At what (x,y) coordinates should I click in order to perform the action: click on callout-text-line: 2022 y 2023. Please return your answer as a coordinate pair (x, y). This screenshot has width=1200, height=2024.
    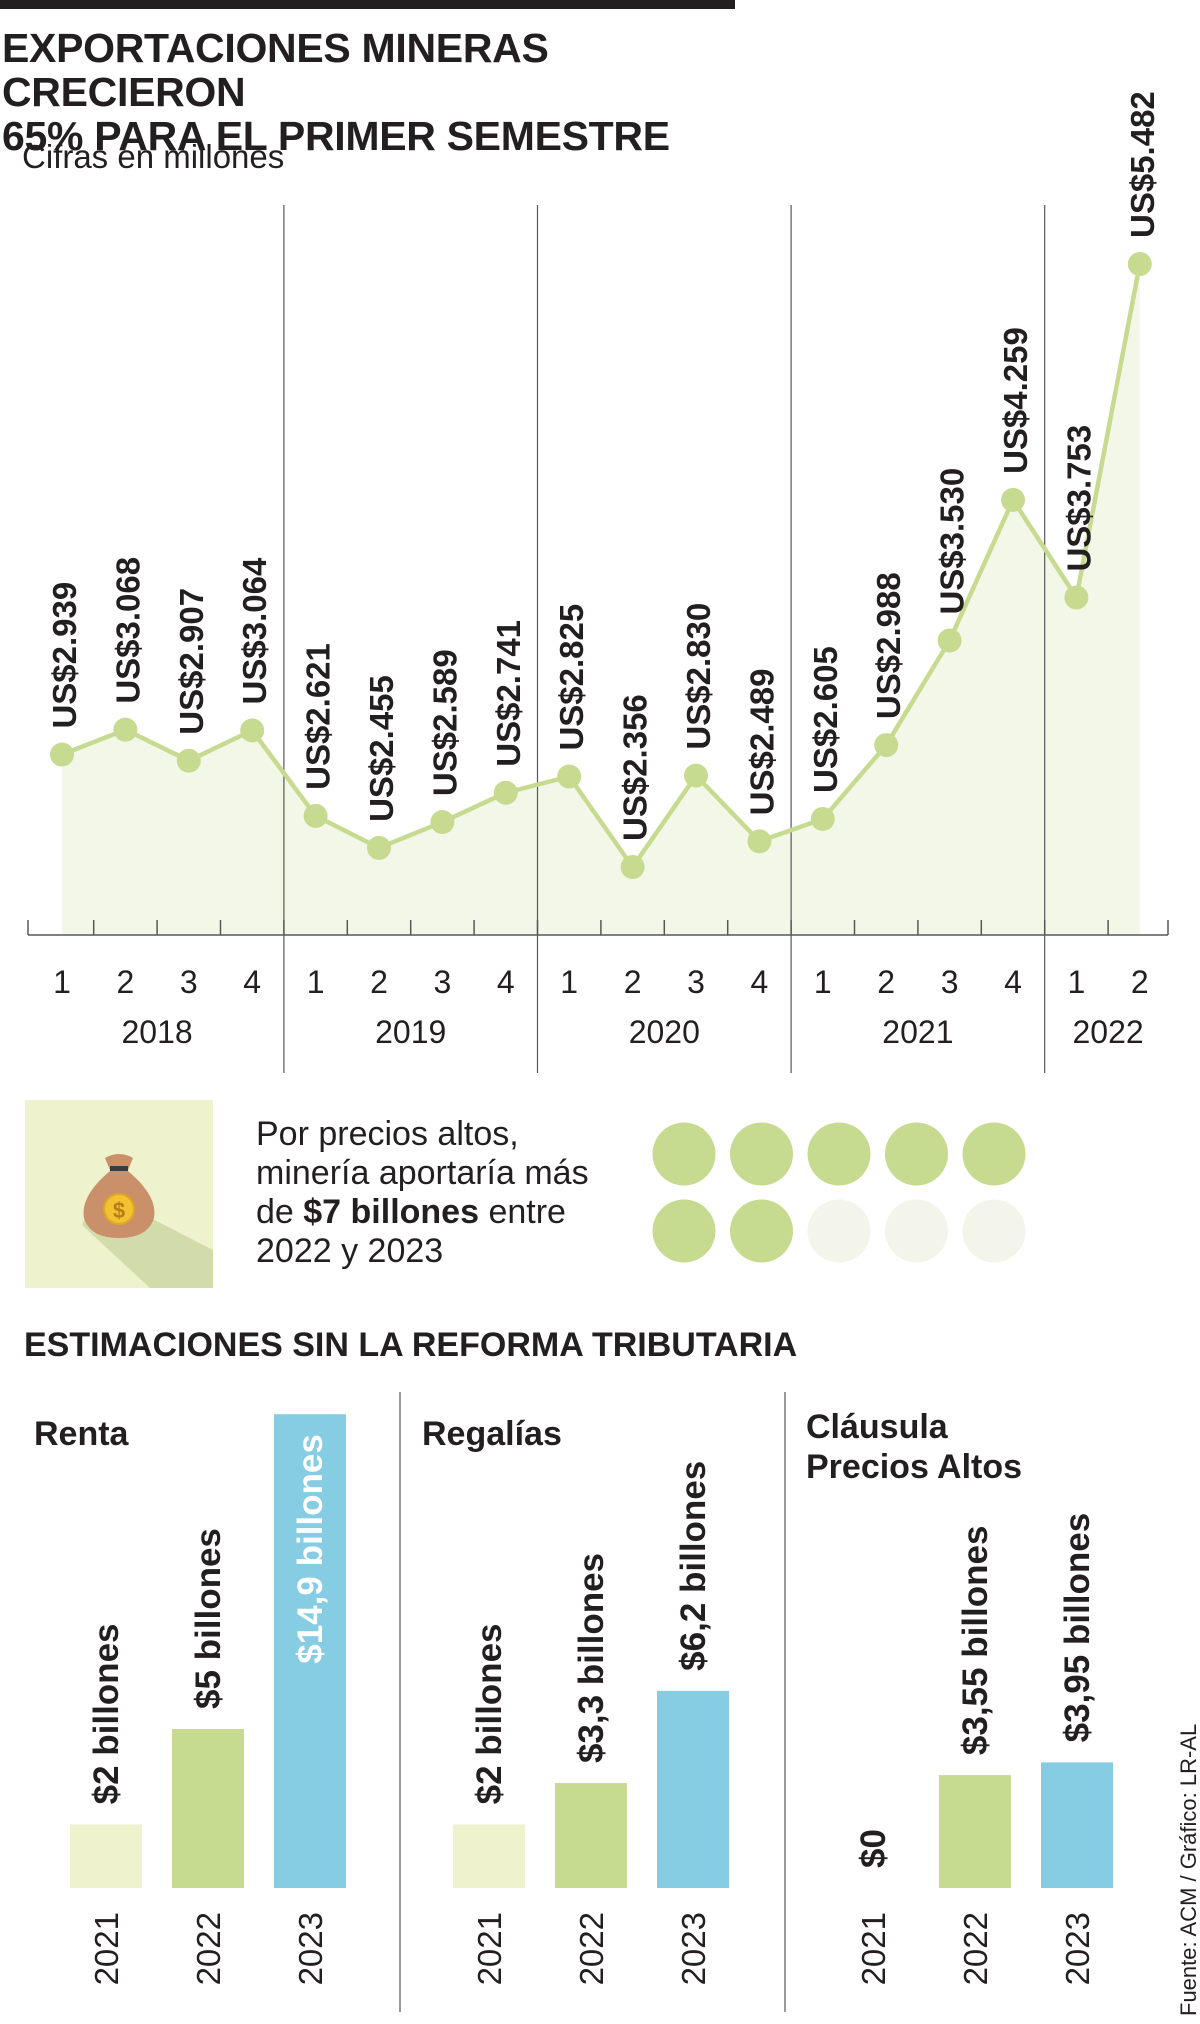
    Looking at the image, I should click on (349, 1251).